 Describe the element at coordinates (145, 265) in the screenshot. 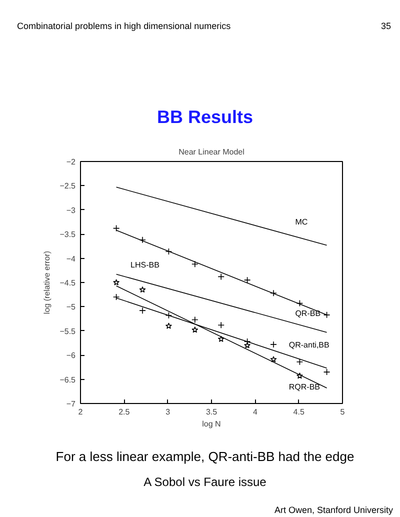

I see `series-label: LHS-BB` at that location.